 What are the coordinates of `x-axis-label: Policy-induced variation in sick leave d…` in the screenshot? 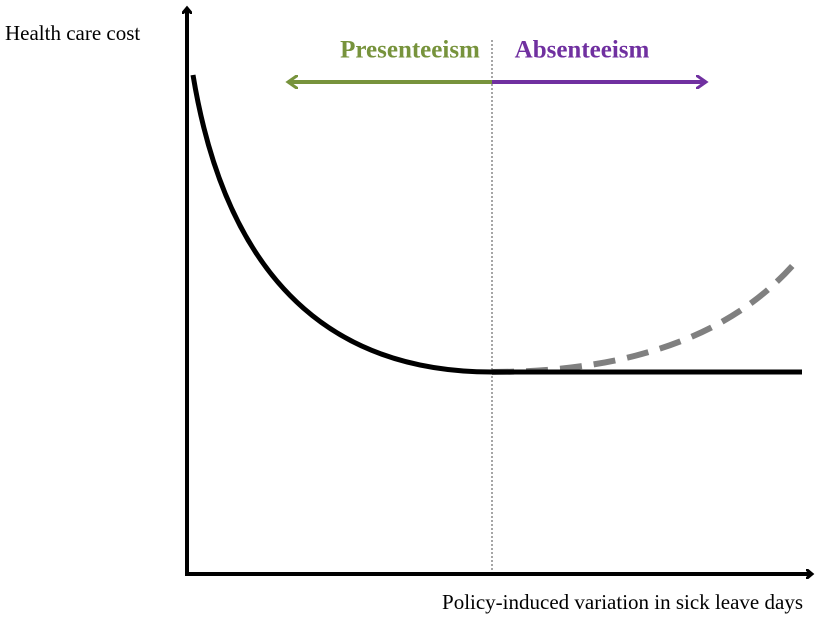 It's located at (622, 602).